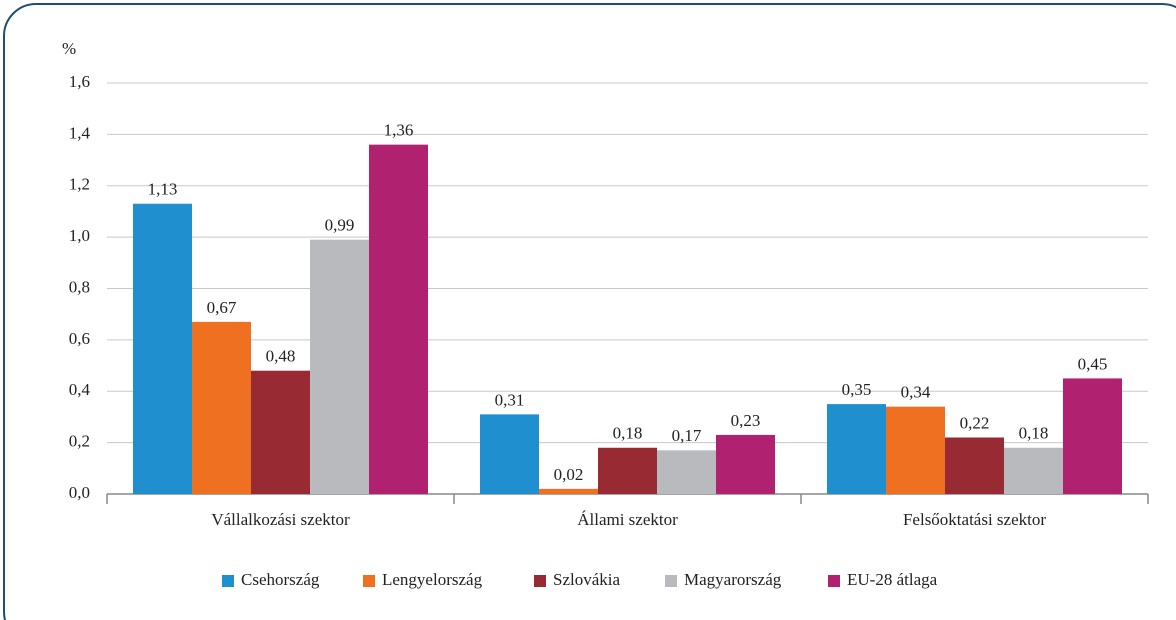 This screenshot has width=1176, height=620. What do you see at coordinates (916, 392) in the screenshot?
I see `data-label: 0,34` at bounding box center [916, 392].